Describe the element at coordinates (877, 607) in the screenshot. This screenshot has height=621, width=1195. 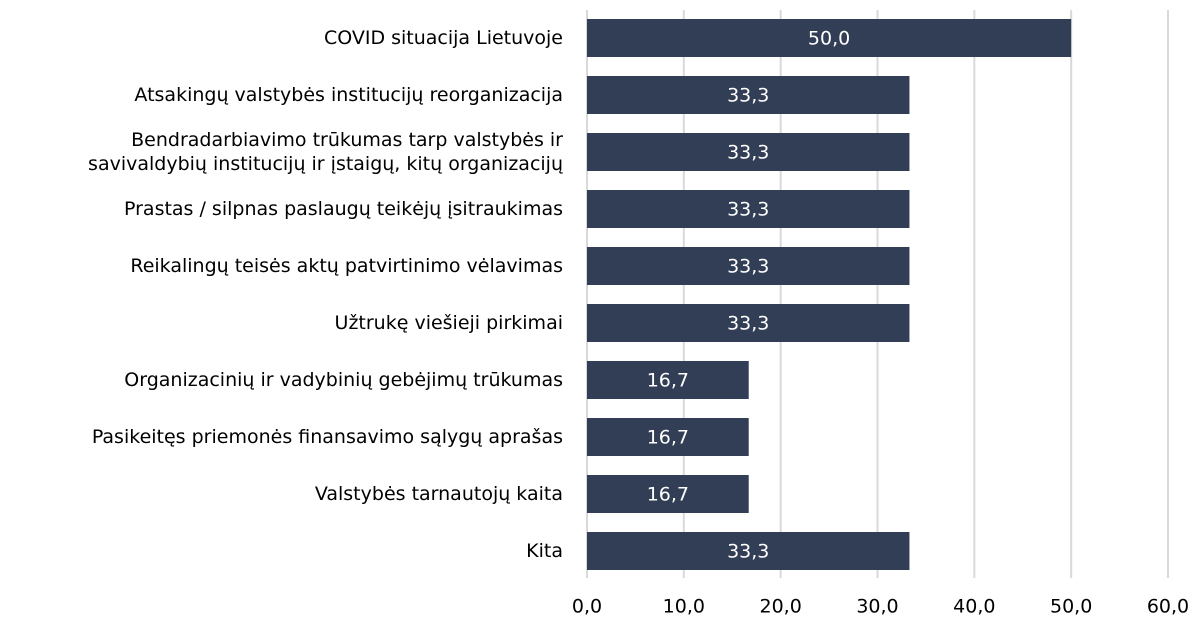
I see `x-tick-label: 30,0` at that location.